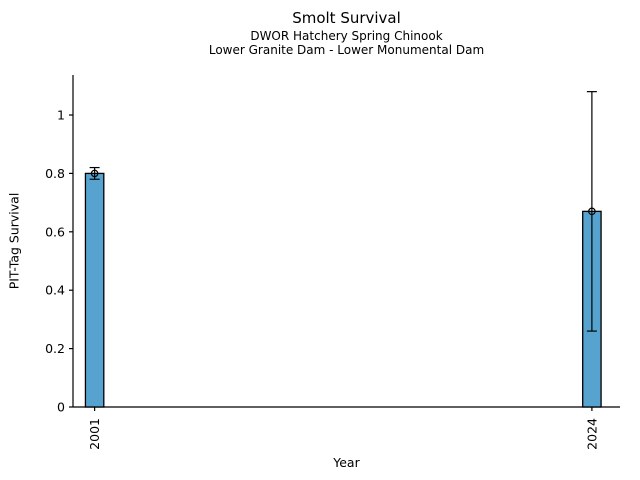  What do you see at coordinates (591, 434) in the screenshot?
I see `x-tick-label: 2024` at bounding box center [591, 434].